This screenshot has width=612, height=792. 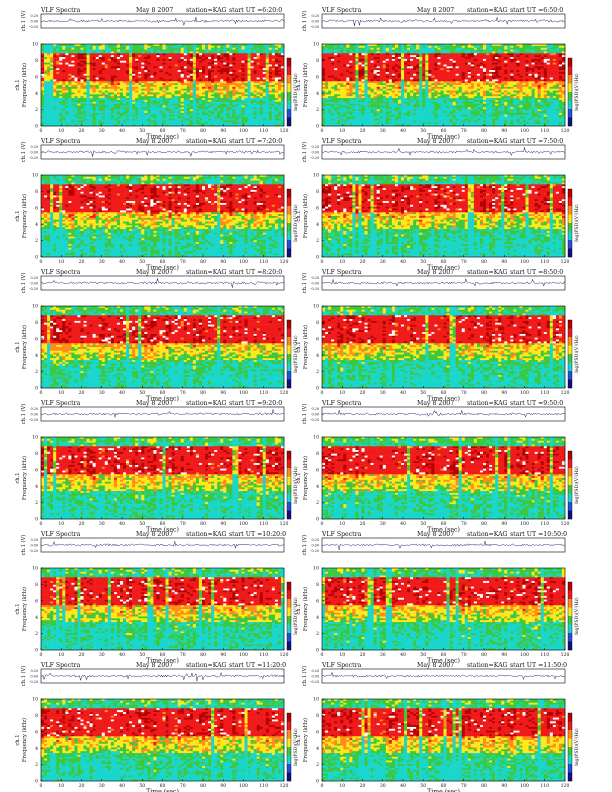 I want to click on x-axis-label: Time (sec), so click(x=162, y=790).